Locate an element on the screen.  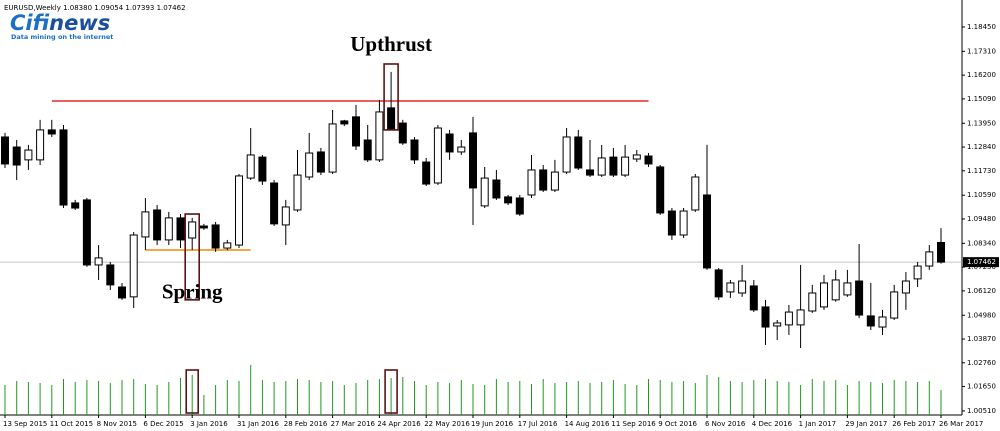
x-tick-label: 31 Jan 2016 is located at coordinates (258, 424).